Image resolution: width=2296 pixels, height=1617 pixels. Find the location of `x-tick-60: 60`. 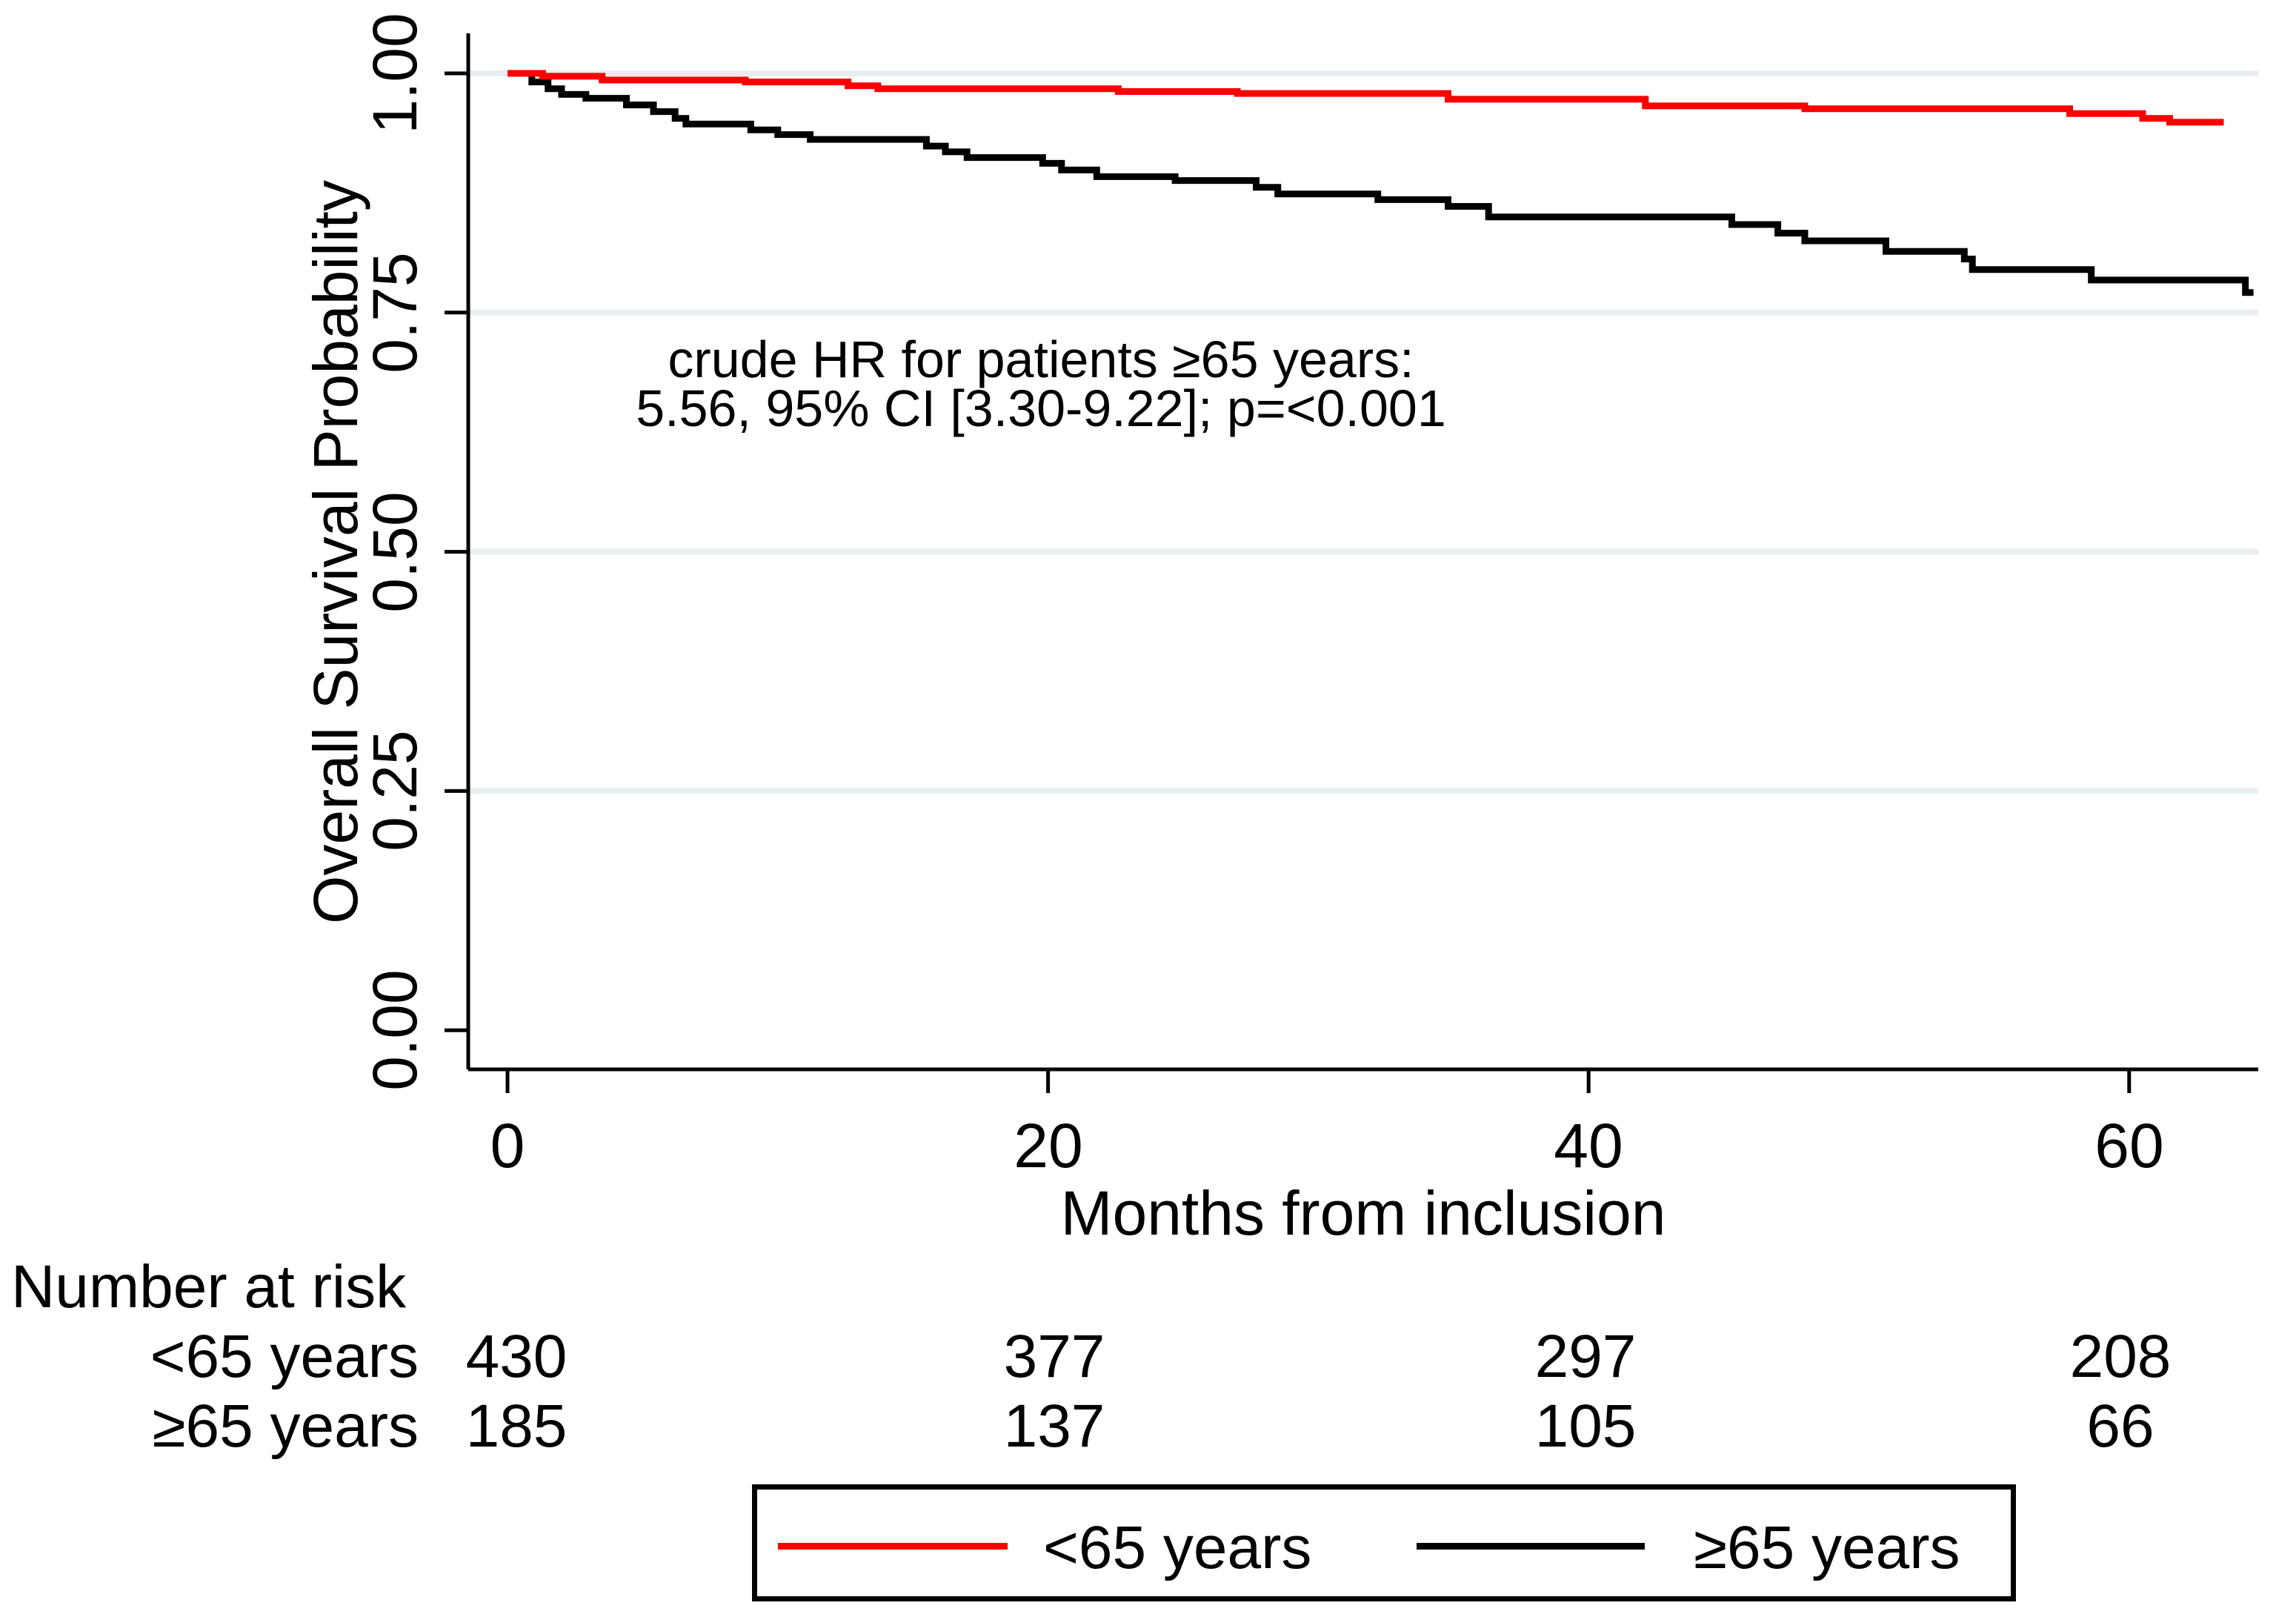

x-tick-60: 60 is located at coordinates (2129, 1146).